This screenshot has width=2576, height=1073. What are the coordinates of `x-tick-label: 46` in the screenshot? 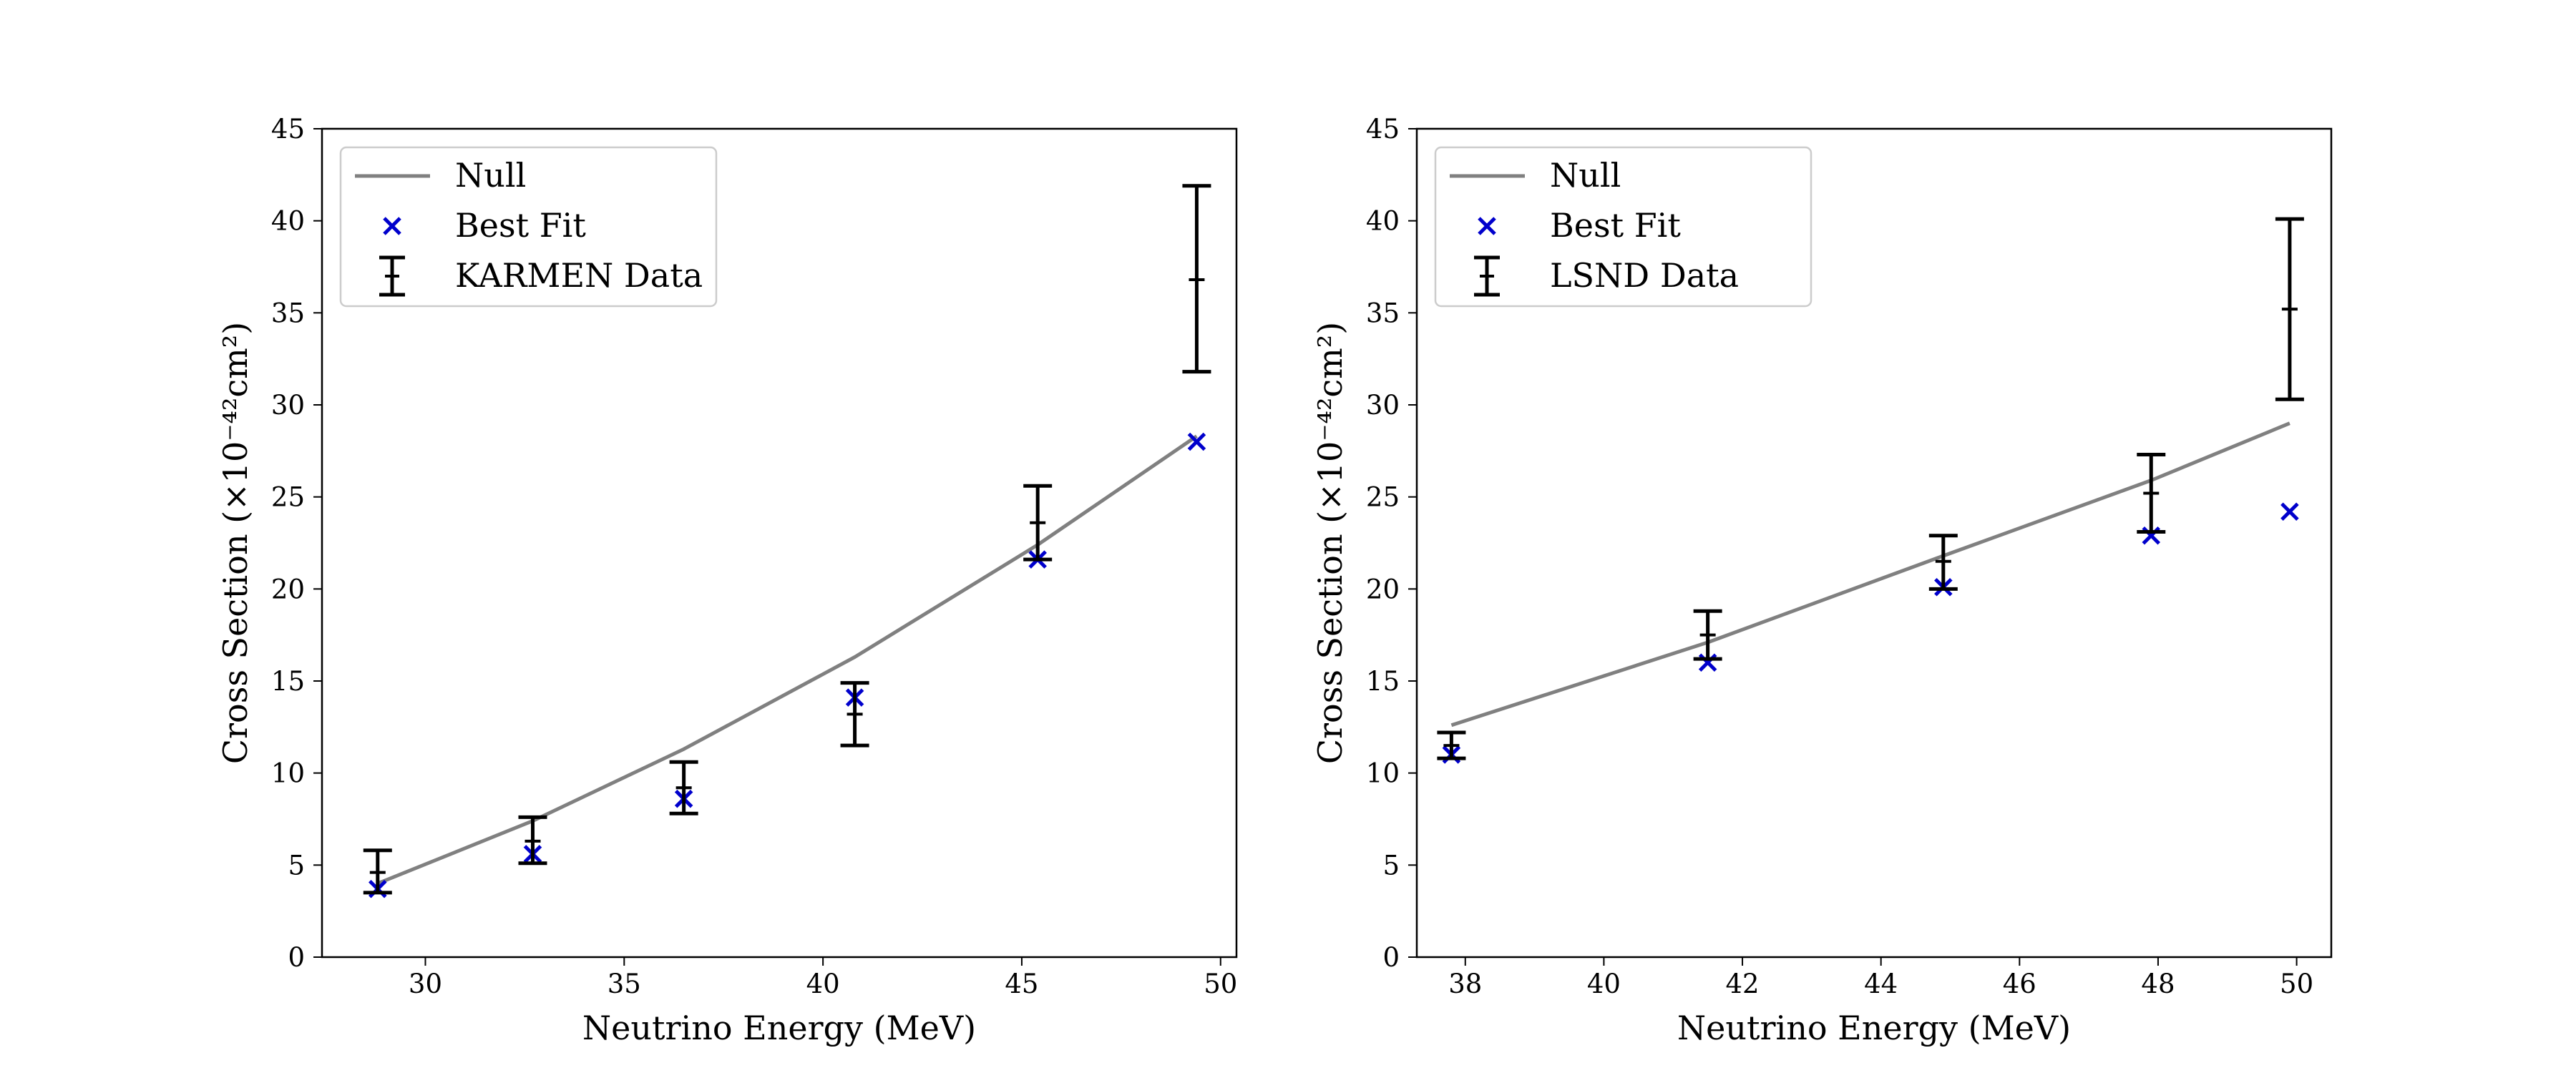 It's located at (2019, 984).